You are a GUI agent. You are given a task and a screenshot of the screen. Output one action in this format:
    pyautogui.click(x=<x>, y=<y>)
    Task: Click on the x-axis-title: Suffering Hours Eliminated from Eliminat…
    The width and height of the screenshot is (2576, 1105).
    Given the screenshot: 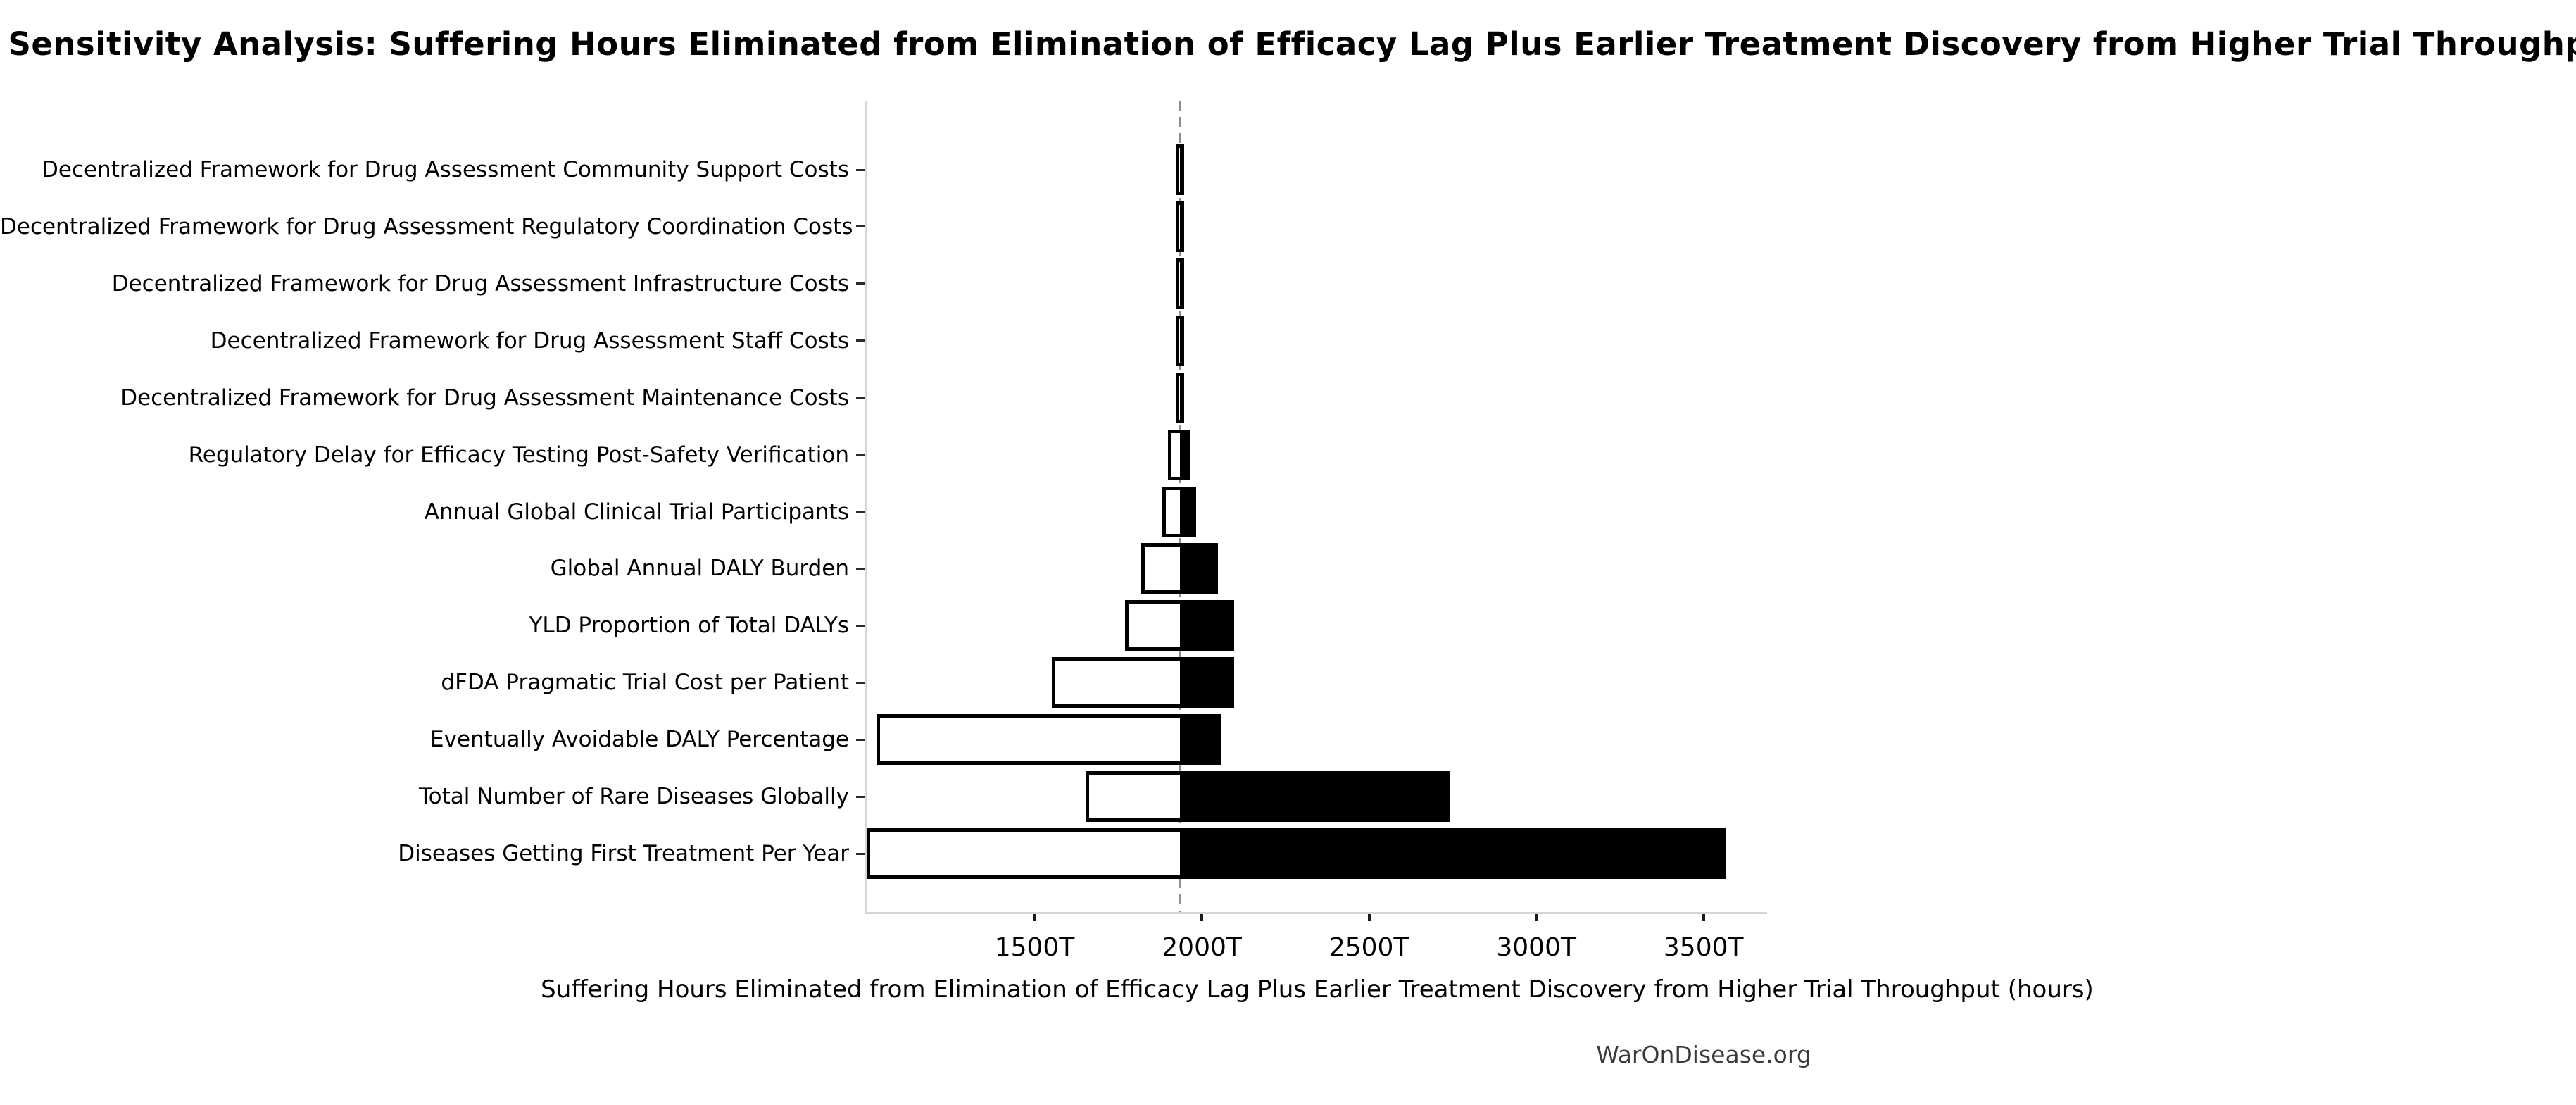 What is the action you would take?
    pyautogui.click(x=1317, y=989)
    